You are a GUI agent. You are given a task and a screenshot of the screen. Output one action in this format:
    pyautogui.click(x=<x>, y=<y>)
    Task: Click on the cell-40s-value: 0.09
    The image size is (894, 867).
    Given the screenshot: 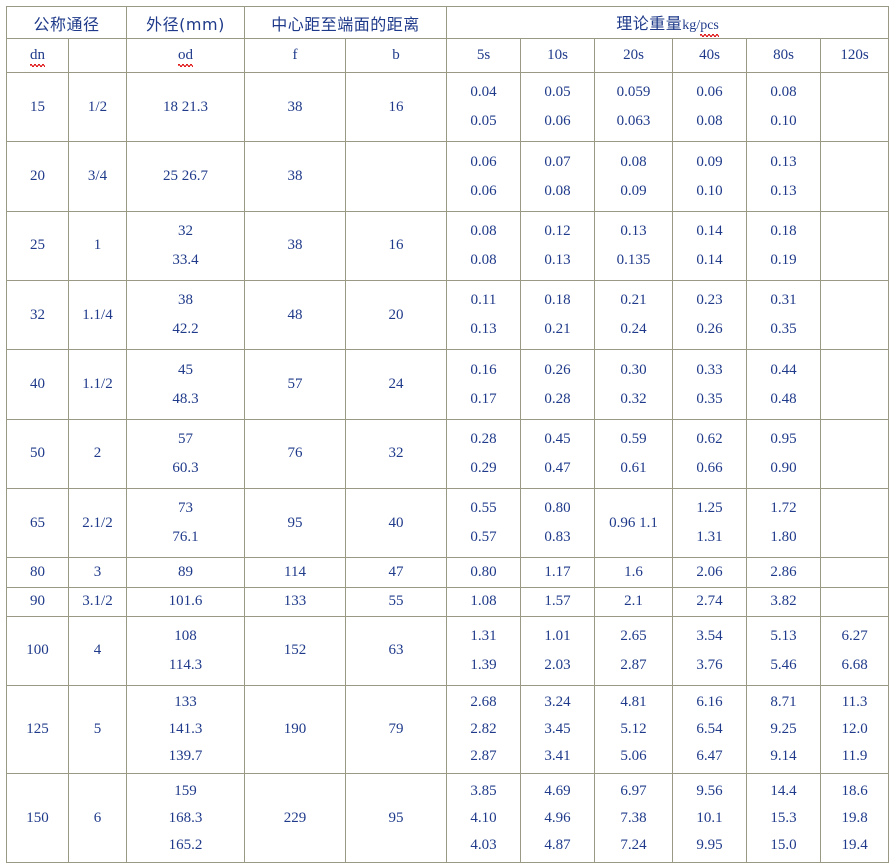 What is the action you would take?
    pyautogui.click(x=709, y=161)
    